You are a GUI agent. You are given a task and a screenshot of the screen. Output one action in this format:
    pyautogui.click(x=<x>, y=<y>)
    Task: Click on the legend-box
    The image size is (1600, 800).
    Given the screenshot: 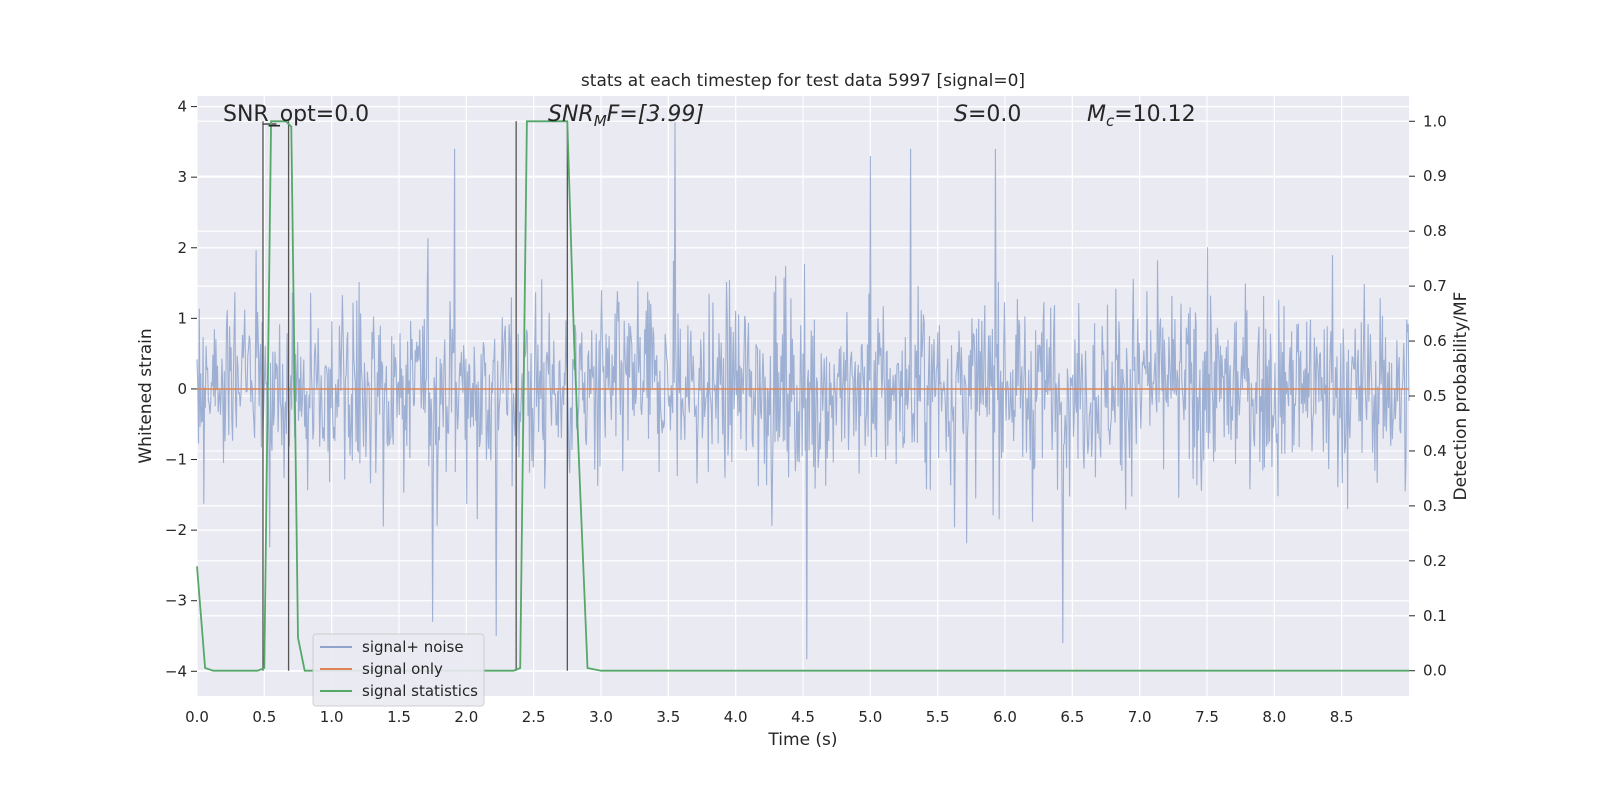 What is the action you would take?
    pyautogui.click(x=398, y=670)
    